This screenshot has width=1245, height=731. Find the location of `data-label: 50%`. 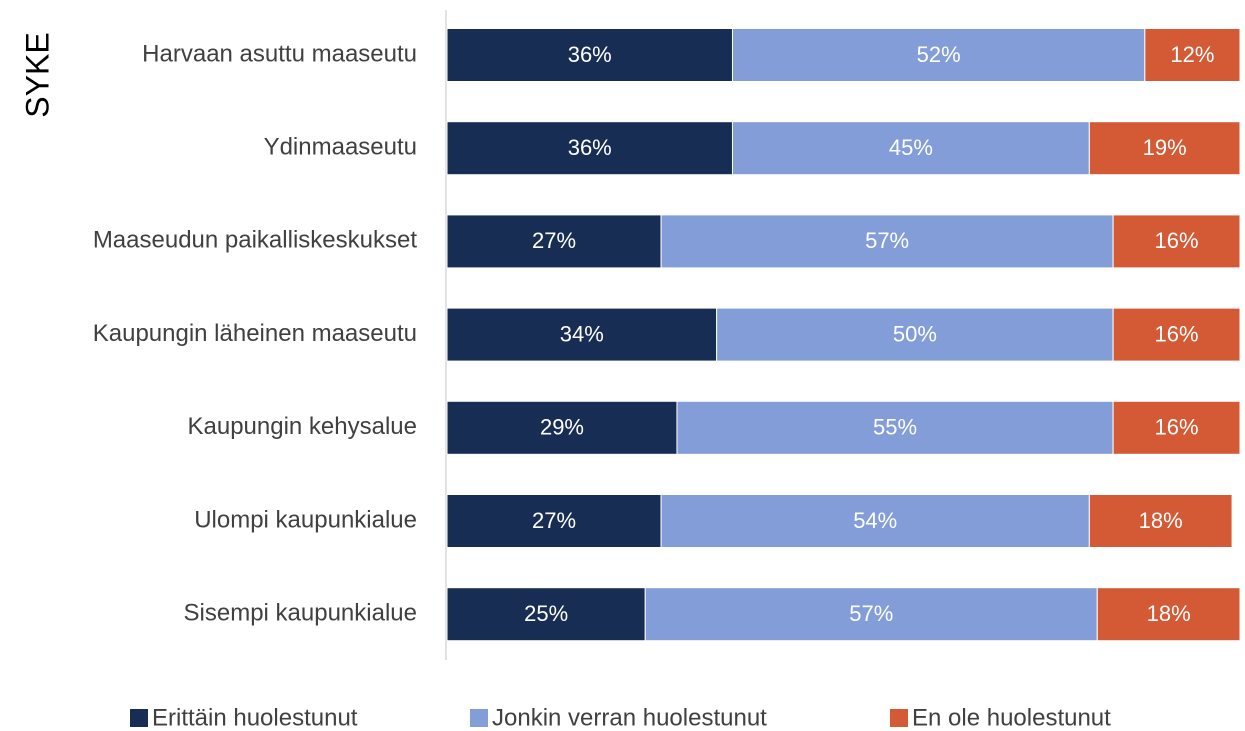

data-label: 50% is located at coordinates (915, 333).